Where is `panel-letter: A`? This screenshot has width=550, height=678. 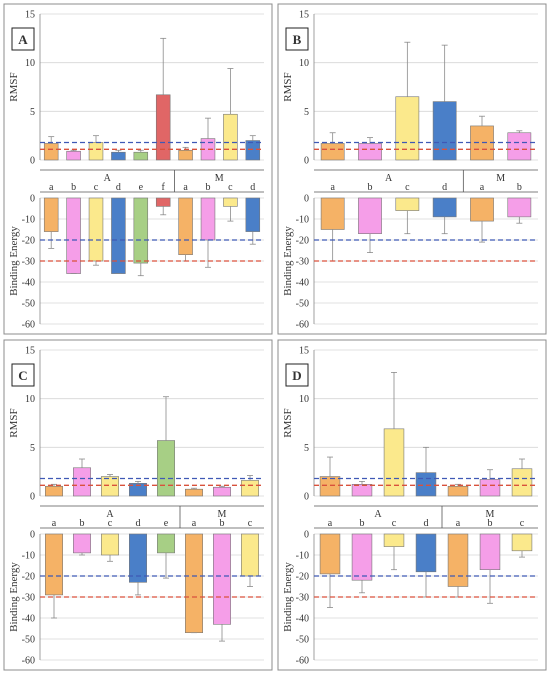
panel-letter: A is located at coordinates (23, 39).